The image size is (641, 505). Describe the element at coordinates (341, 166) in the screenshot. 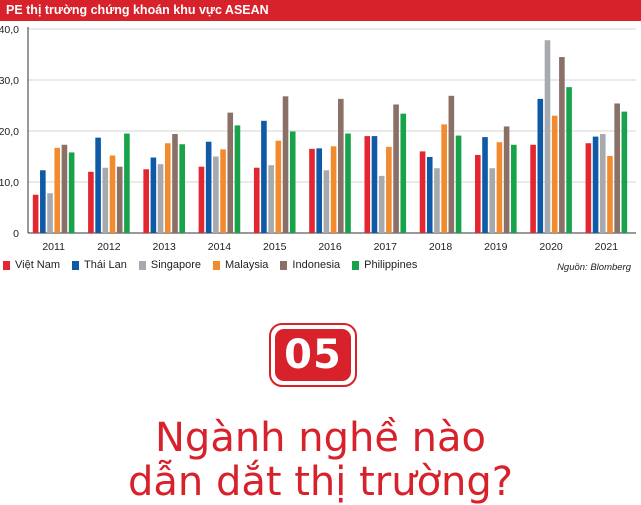

I see `bar-indonesia-2016` at that location.